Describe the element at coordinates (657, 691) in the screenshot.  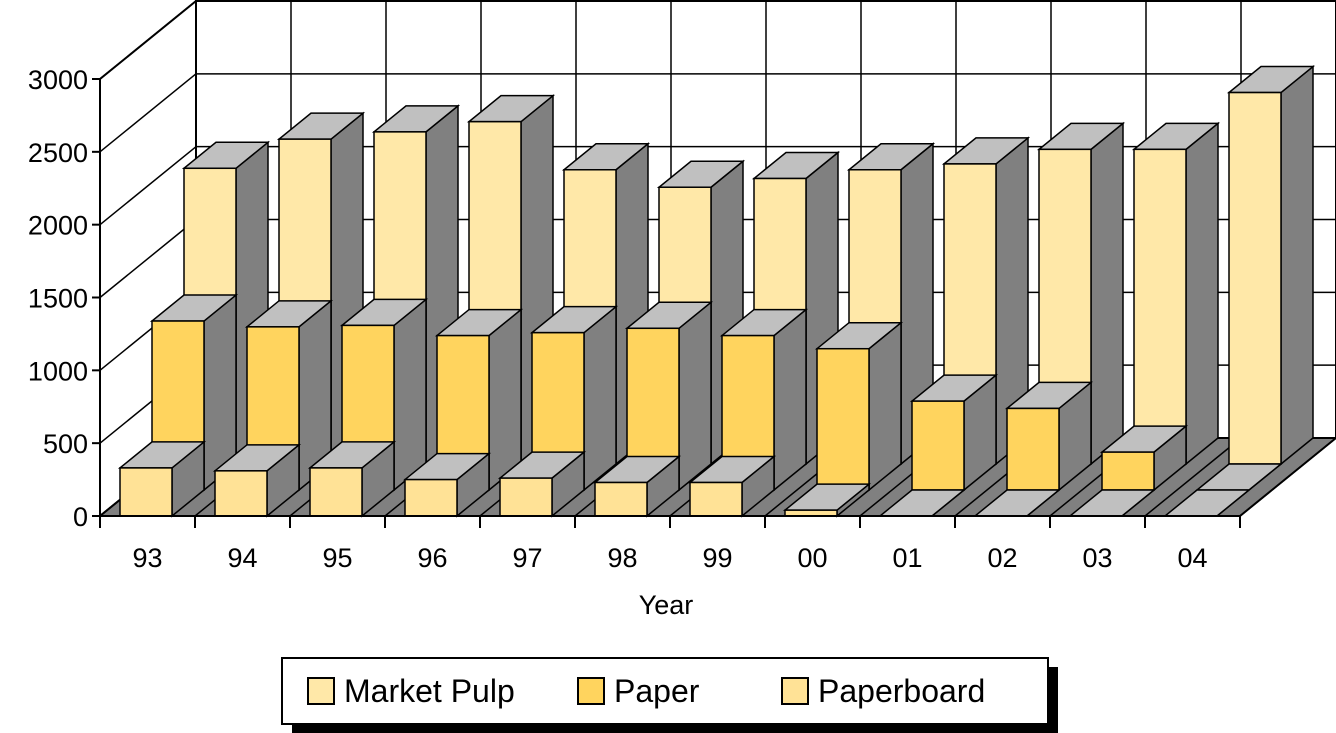
I see `legend-label: Paper` at that location.